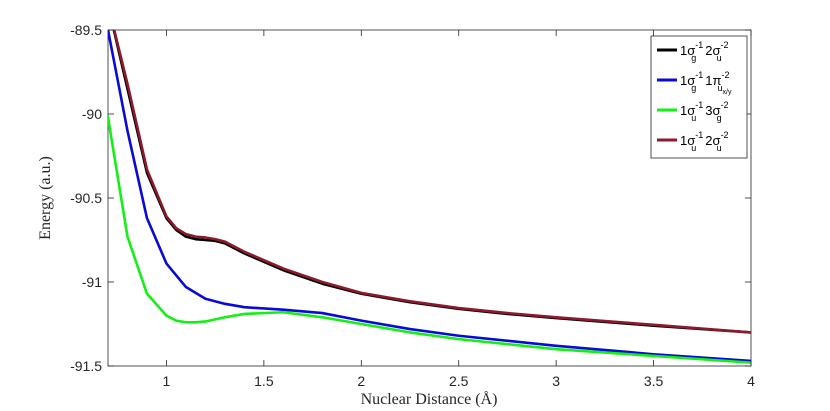 The image size is (830, 411). Describe the element at coordinates (556, 381) in the screenshot. I see `x-tick-label: 3` at that location.